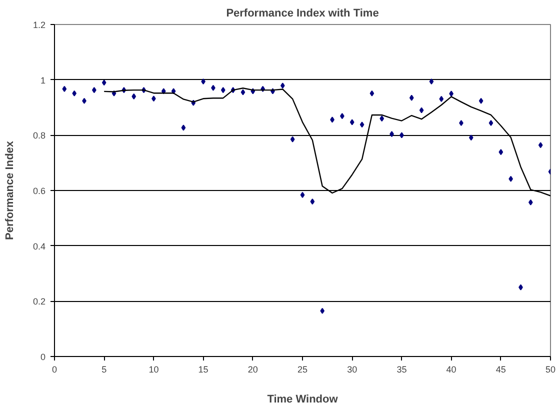  What do you see at coordinates (153, 369) in the screenshot?
I see `x-tick-label: 10` at bounding box center [153, 369].